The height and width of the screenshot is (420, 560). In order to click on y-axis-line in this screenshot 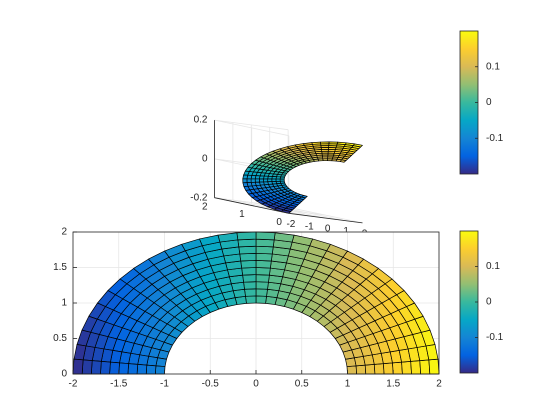, I will do `click(251, 205)`.